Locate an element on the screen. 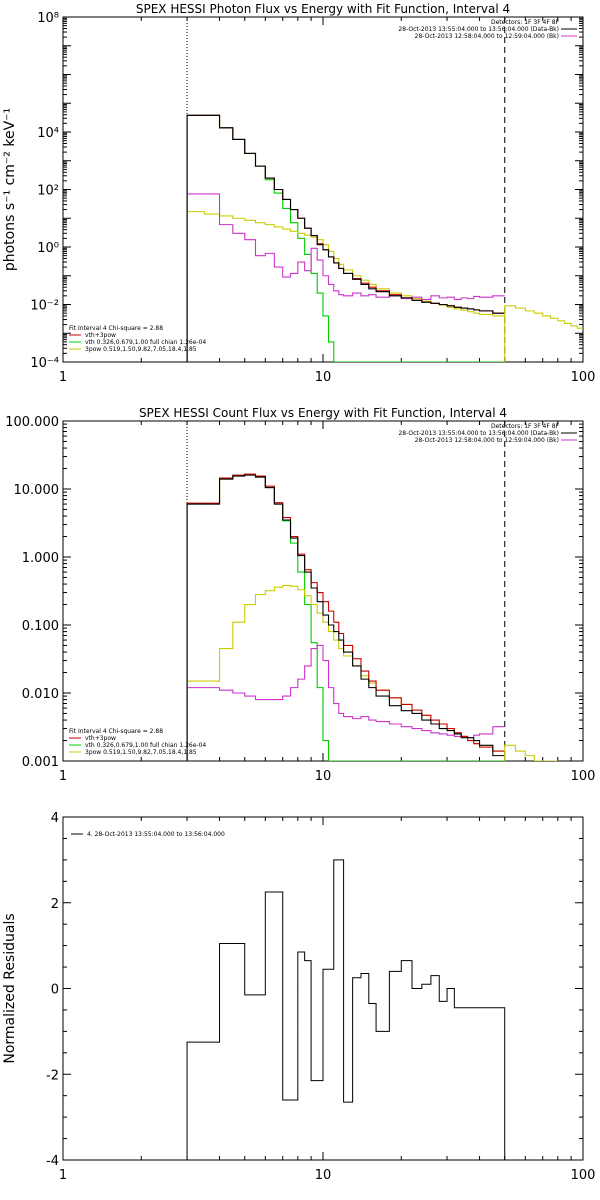 Image resolution: width=600 pixels, height=1200 pixels. plot-area is located at coordinates (346, 1009).